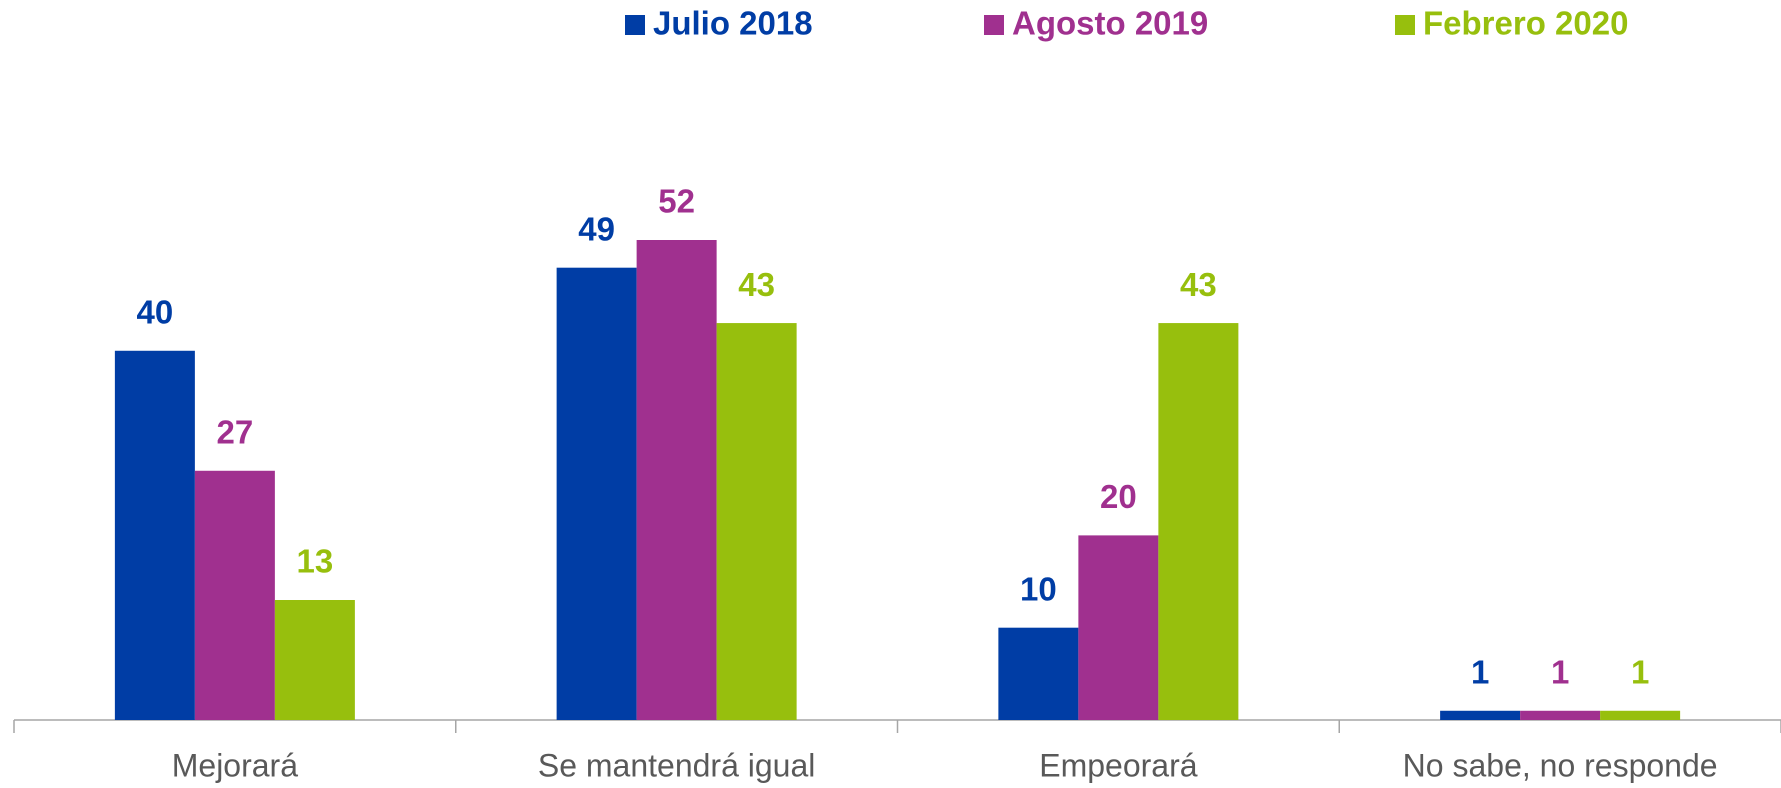 The image size is (1781, 788). What do you see at coordinates (1118, 496) in the screenshot?
I see `value-label: 20` at bounding box center [1118, 496].